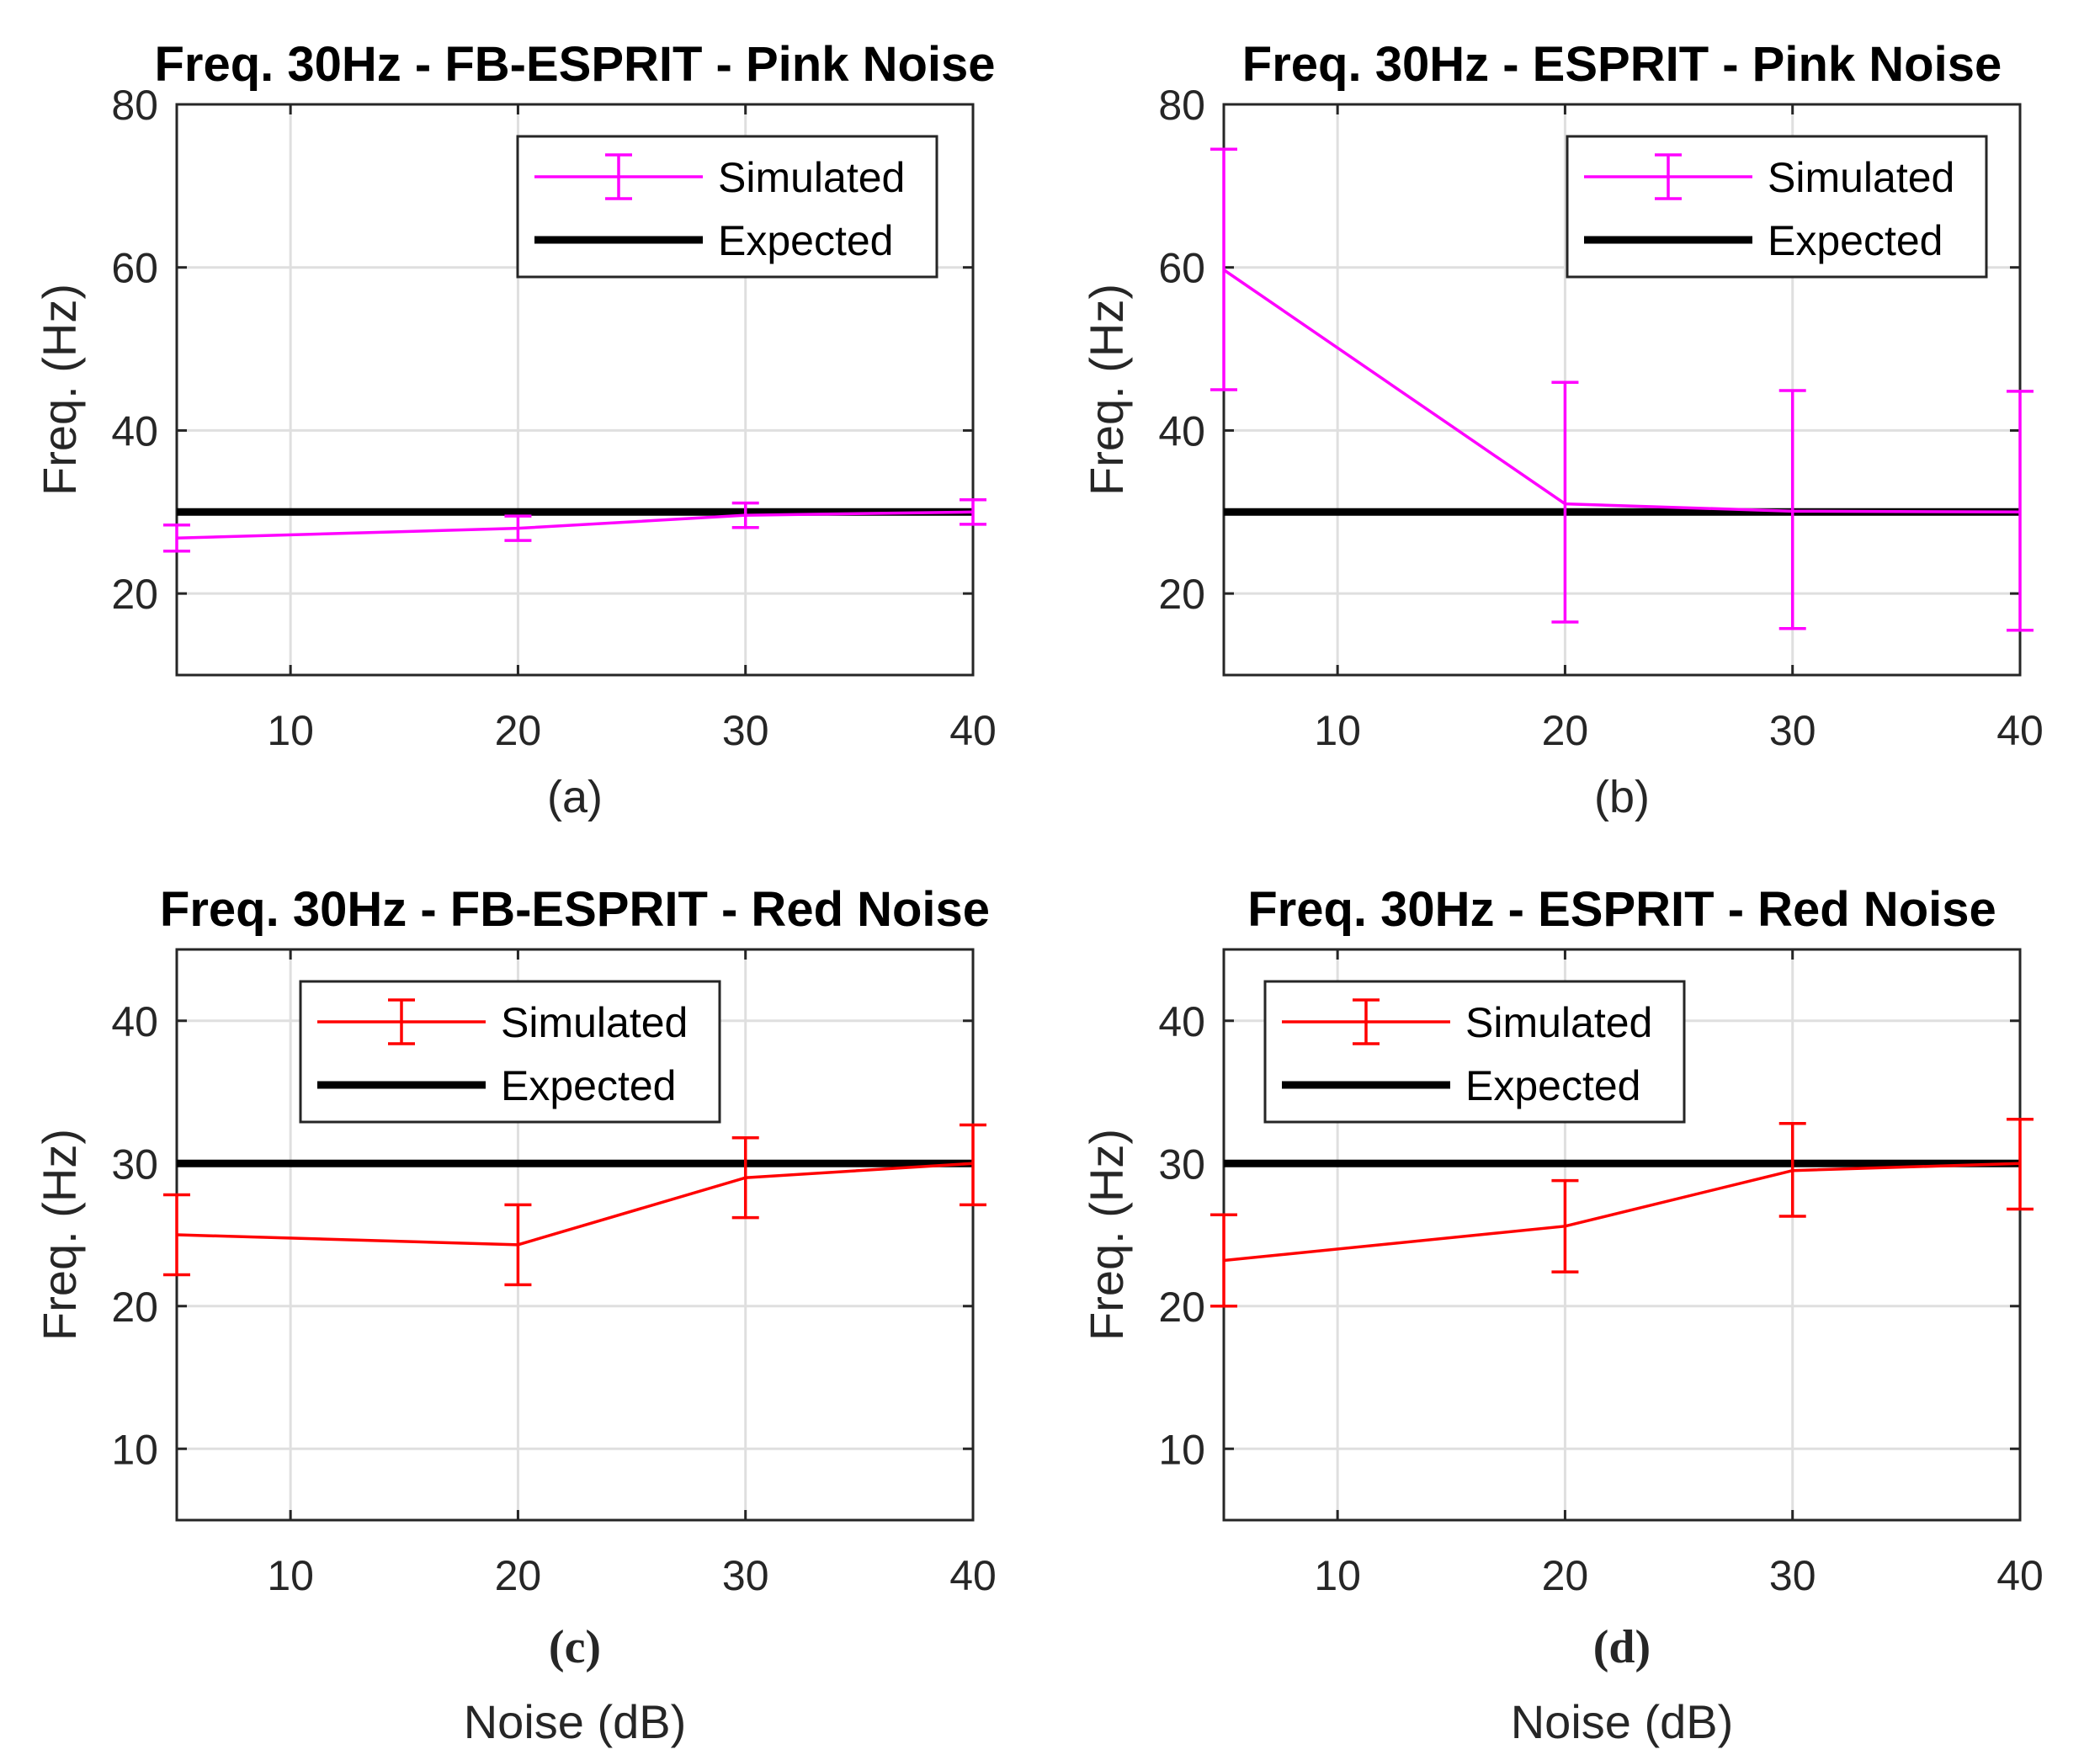 Image resolution: width=2100 pixels, height=1760 pixels. I want to click on panel-caption: (d), so click(1622, 1647).